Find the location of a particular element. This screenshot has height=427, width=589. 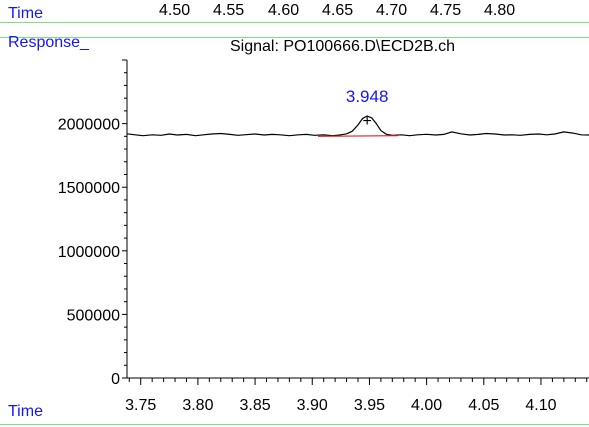

top-tick-label: 4.70 is located at coordinates (392, 10).